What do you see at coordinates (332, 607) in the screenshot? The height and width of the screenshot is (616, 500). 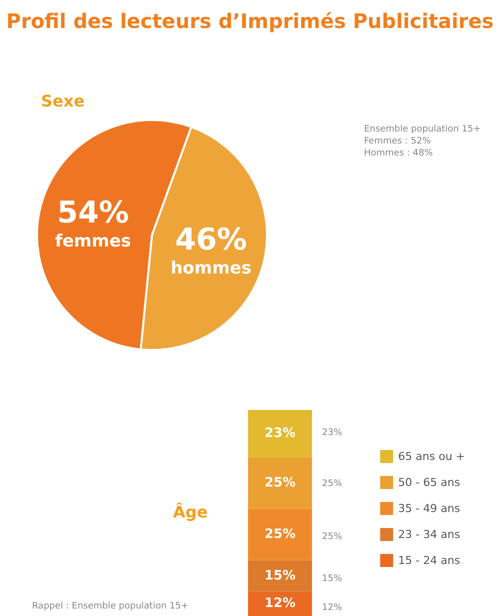 I see `text: 12%` at bounding box center [332, 607].